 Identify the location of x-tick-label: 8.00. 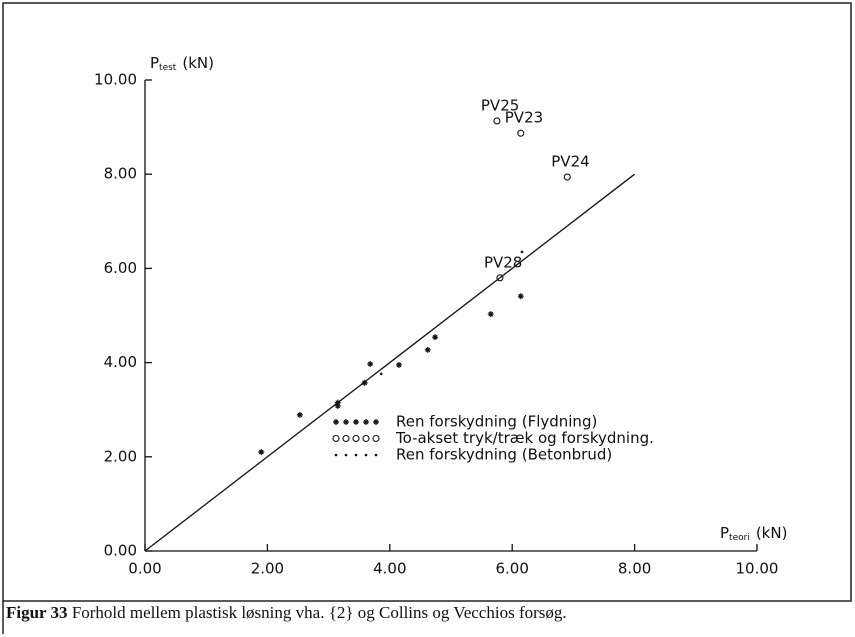
(634, 569).